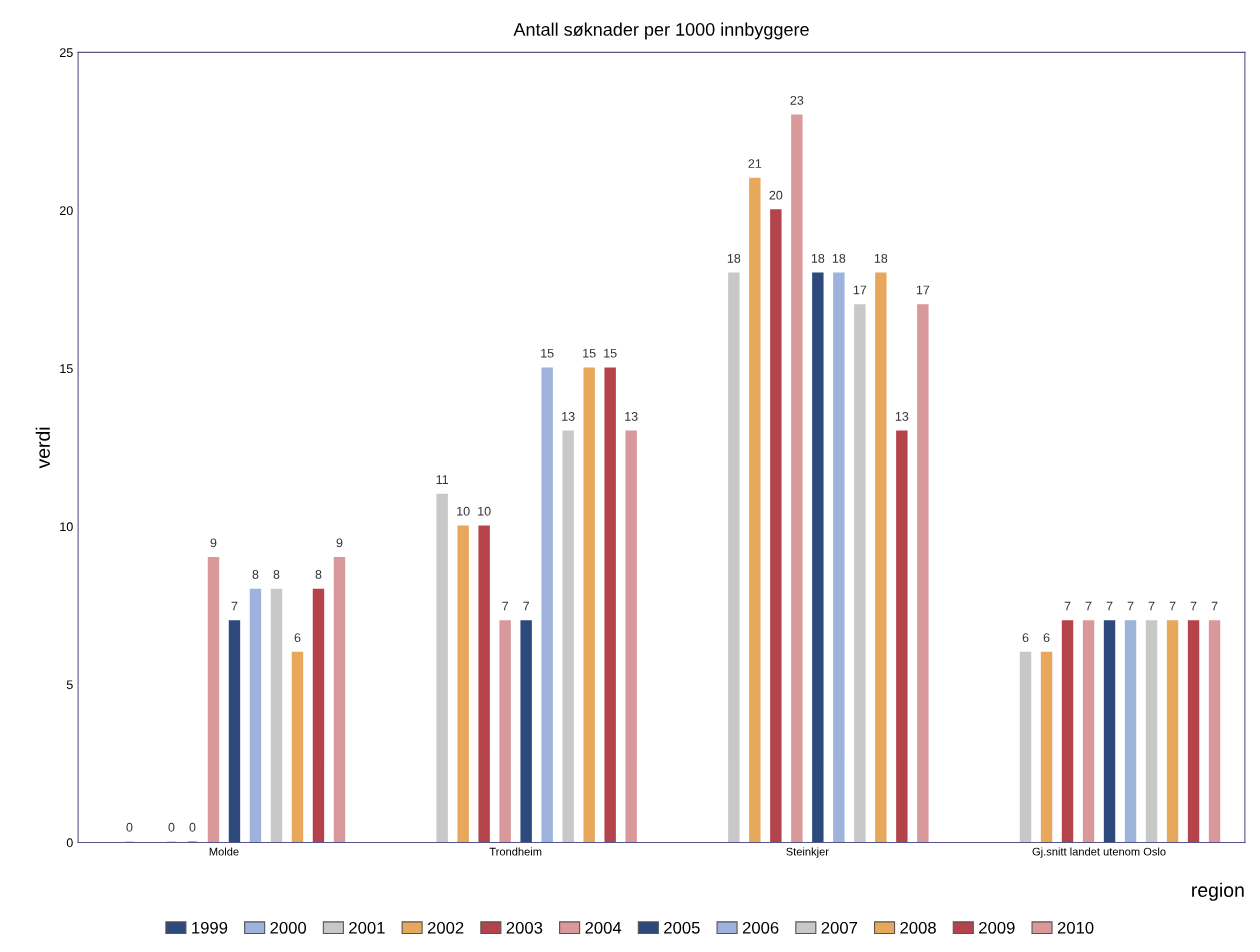  I want to click on legend-label: 2006, so click(760, 927).